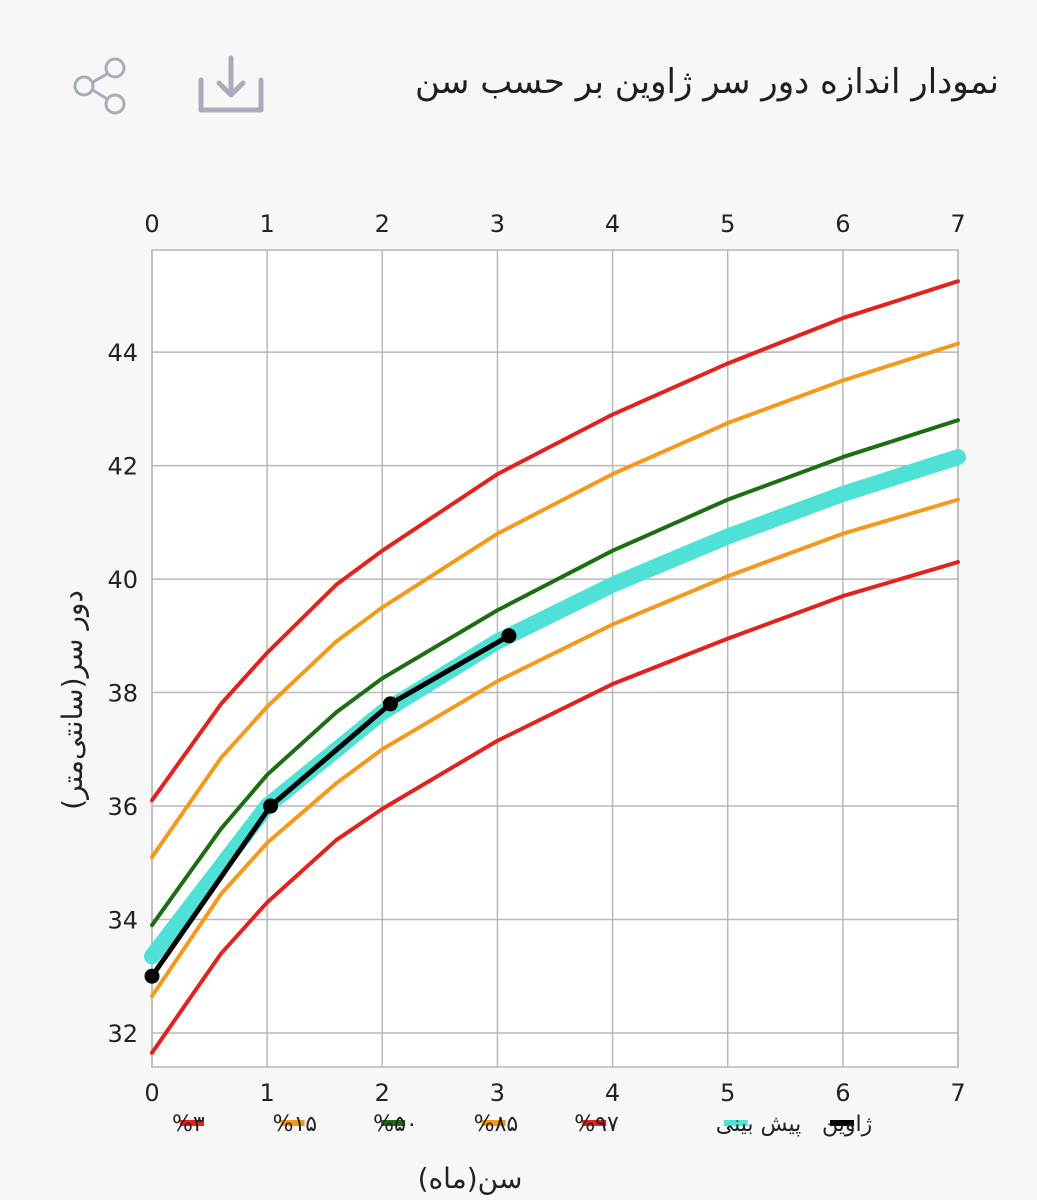  What do you see at coordinates (842, 224) in the screenshot?
I see `x-tick-label-top: 6` at bounding box center [842, 224].